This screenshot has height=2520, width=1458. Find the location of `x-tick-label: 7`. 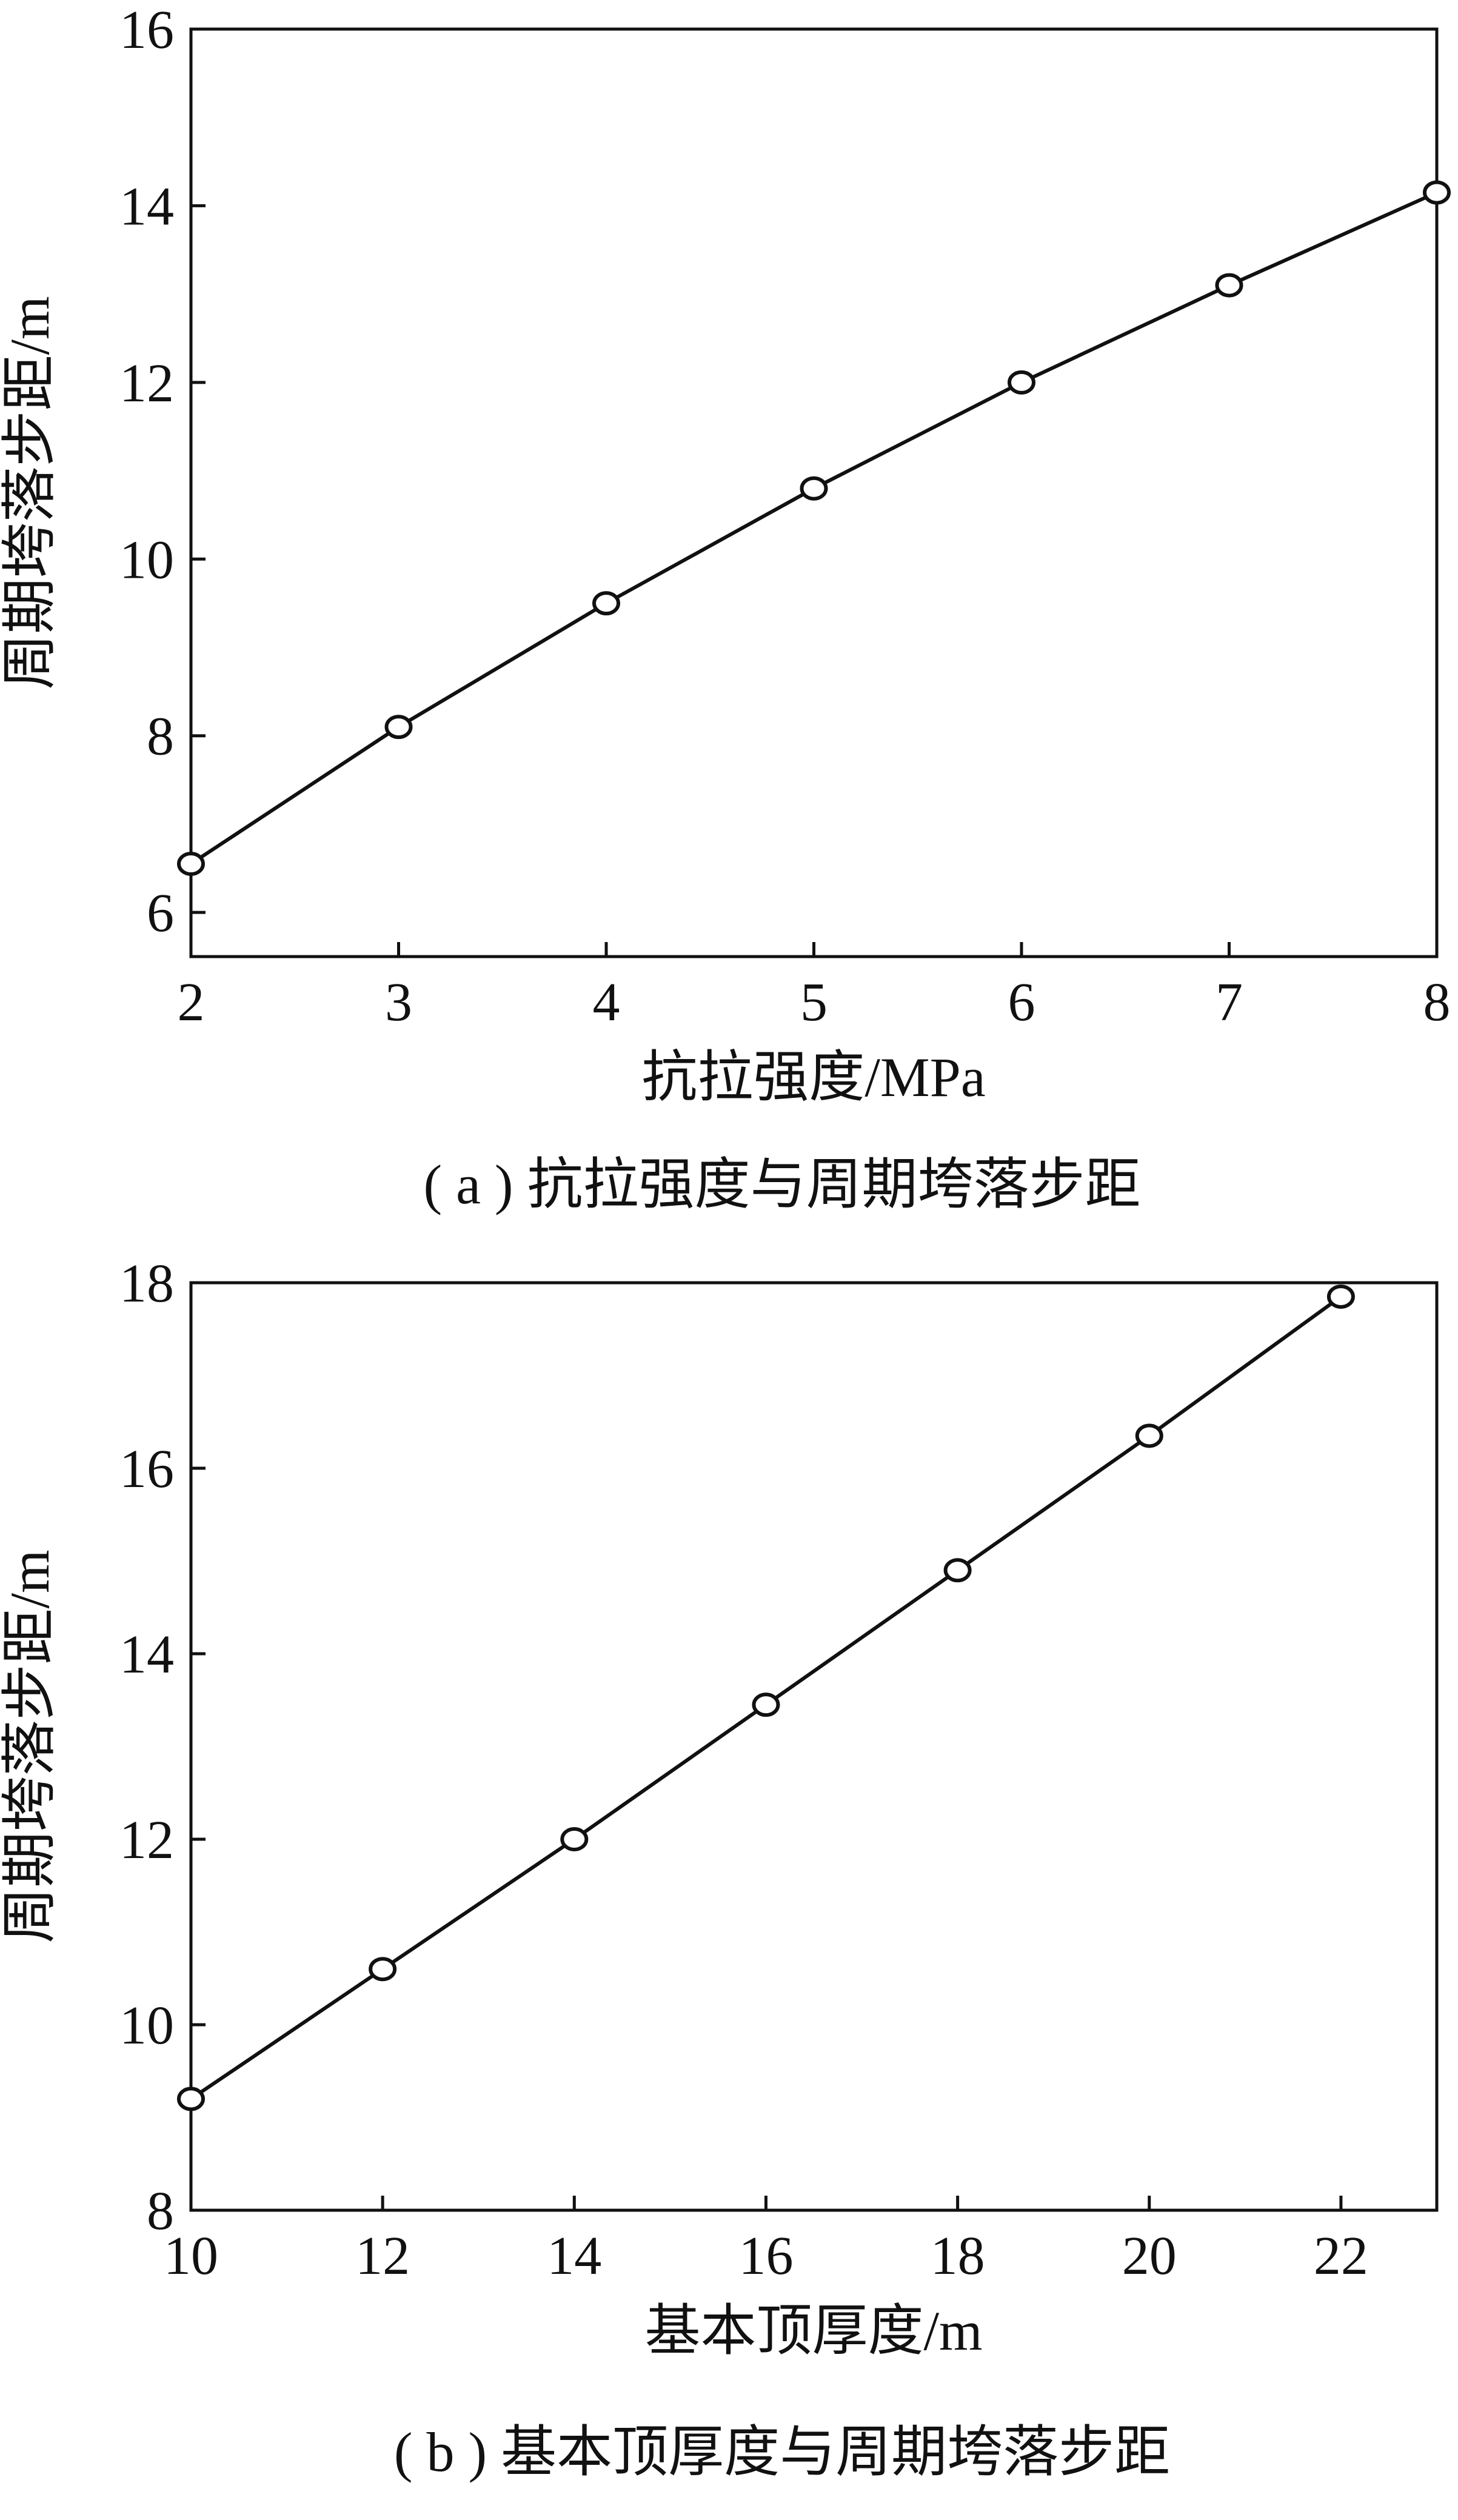

x-tick-label: 7 is located at coordinates (1229, 1002).